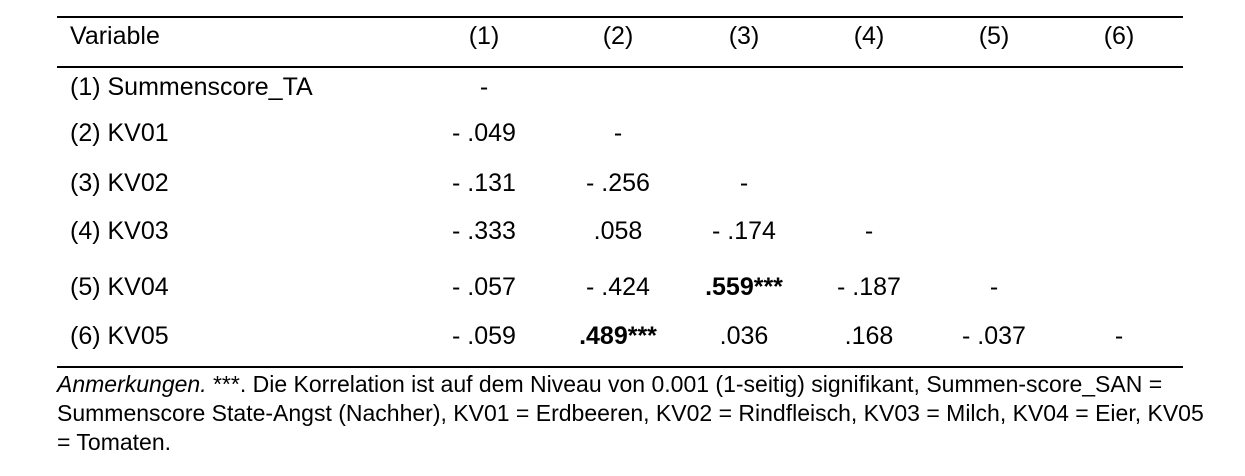 Image resolution: width=1245 pixels, height=476 pixels. Describe the element at coordinates (484, 231) in the screenshot. I see `table-cell: - .333` at that location.